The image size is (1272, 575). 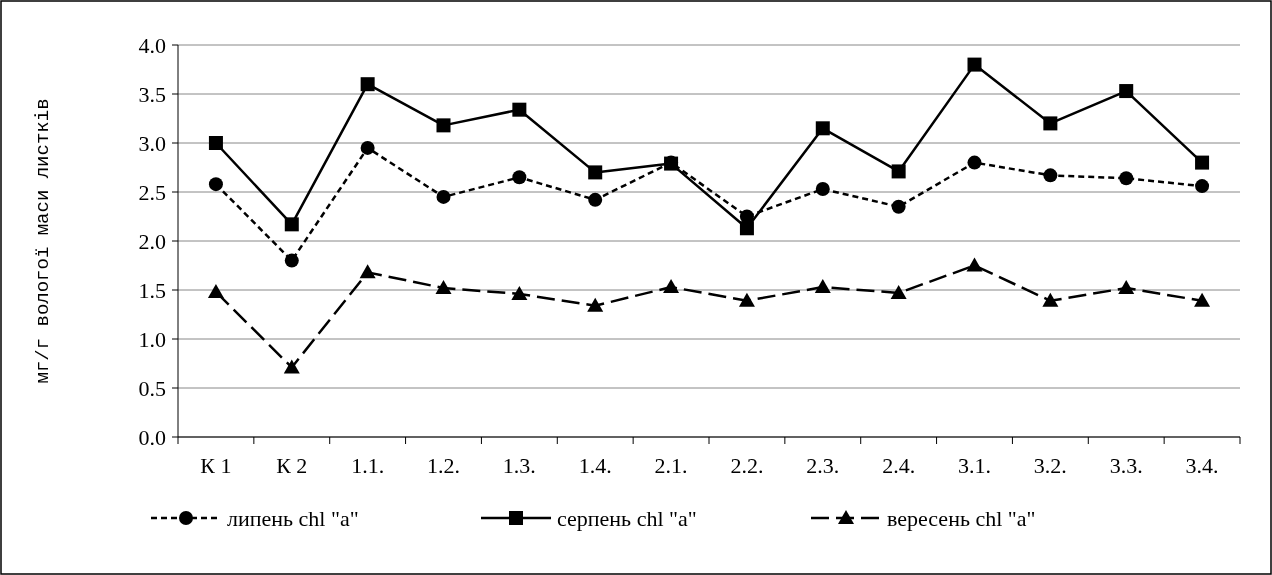 I want to click on y-tick-label: 3.5, so click(x=152, y=94).